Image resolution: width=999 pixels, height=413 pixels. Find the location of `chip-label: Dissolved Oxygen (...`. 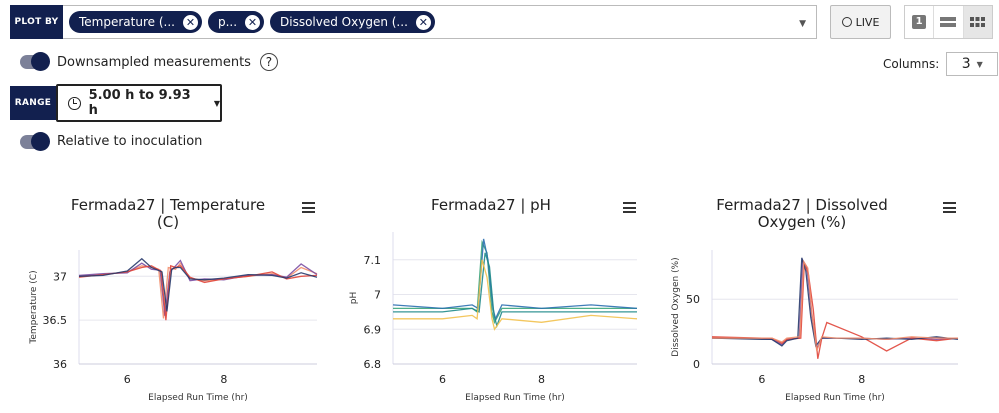

chip-label: Dissolved Oxygen (... is located at coordinates (344, 22).